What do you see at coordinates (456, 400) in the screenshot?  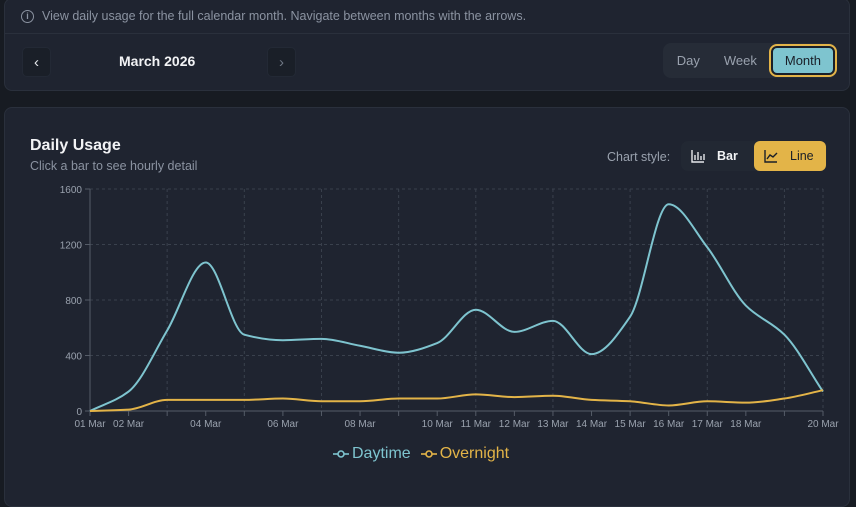 I see `series-line-overnight` at bounding box center [456, 400].